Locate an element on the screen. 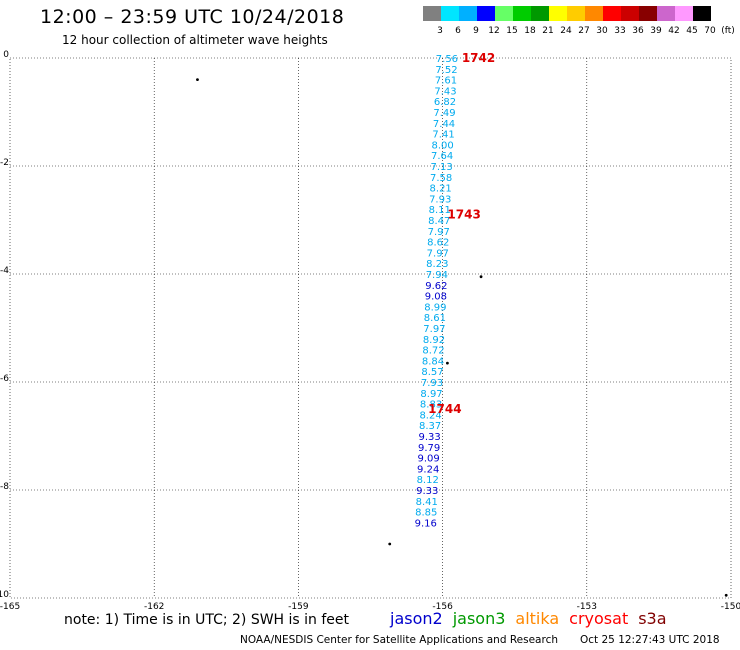 Image resolution: width=740 pixels, height=650 pixels. page-title: 12:00 – 23:59 UTC 10/24/2018 is located at coordinates (192, 17).